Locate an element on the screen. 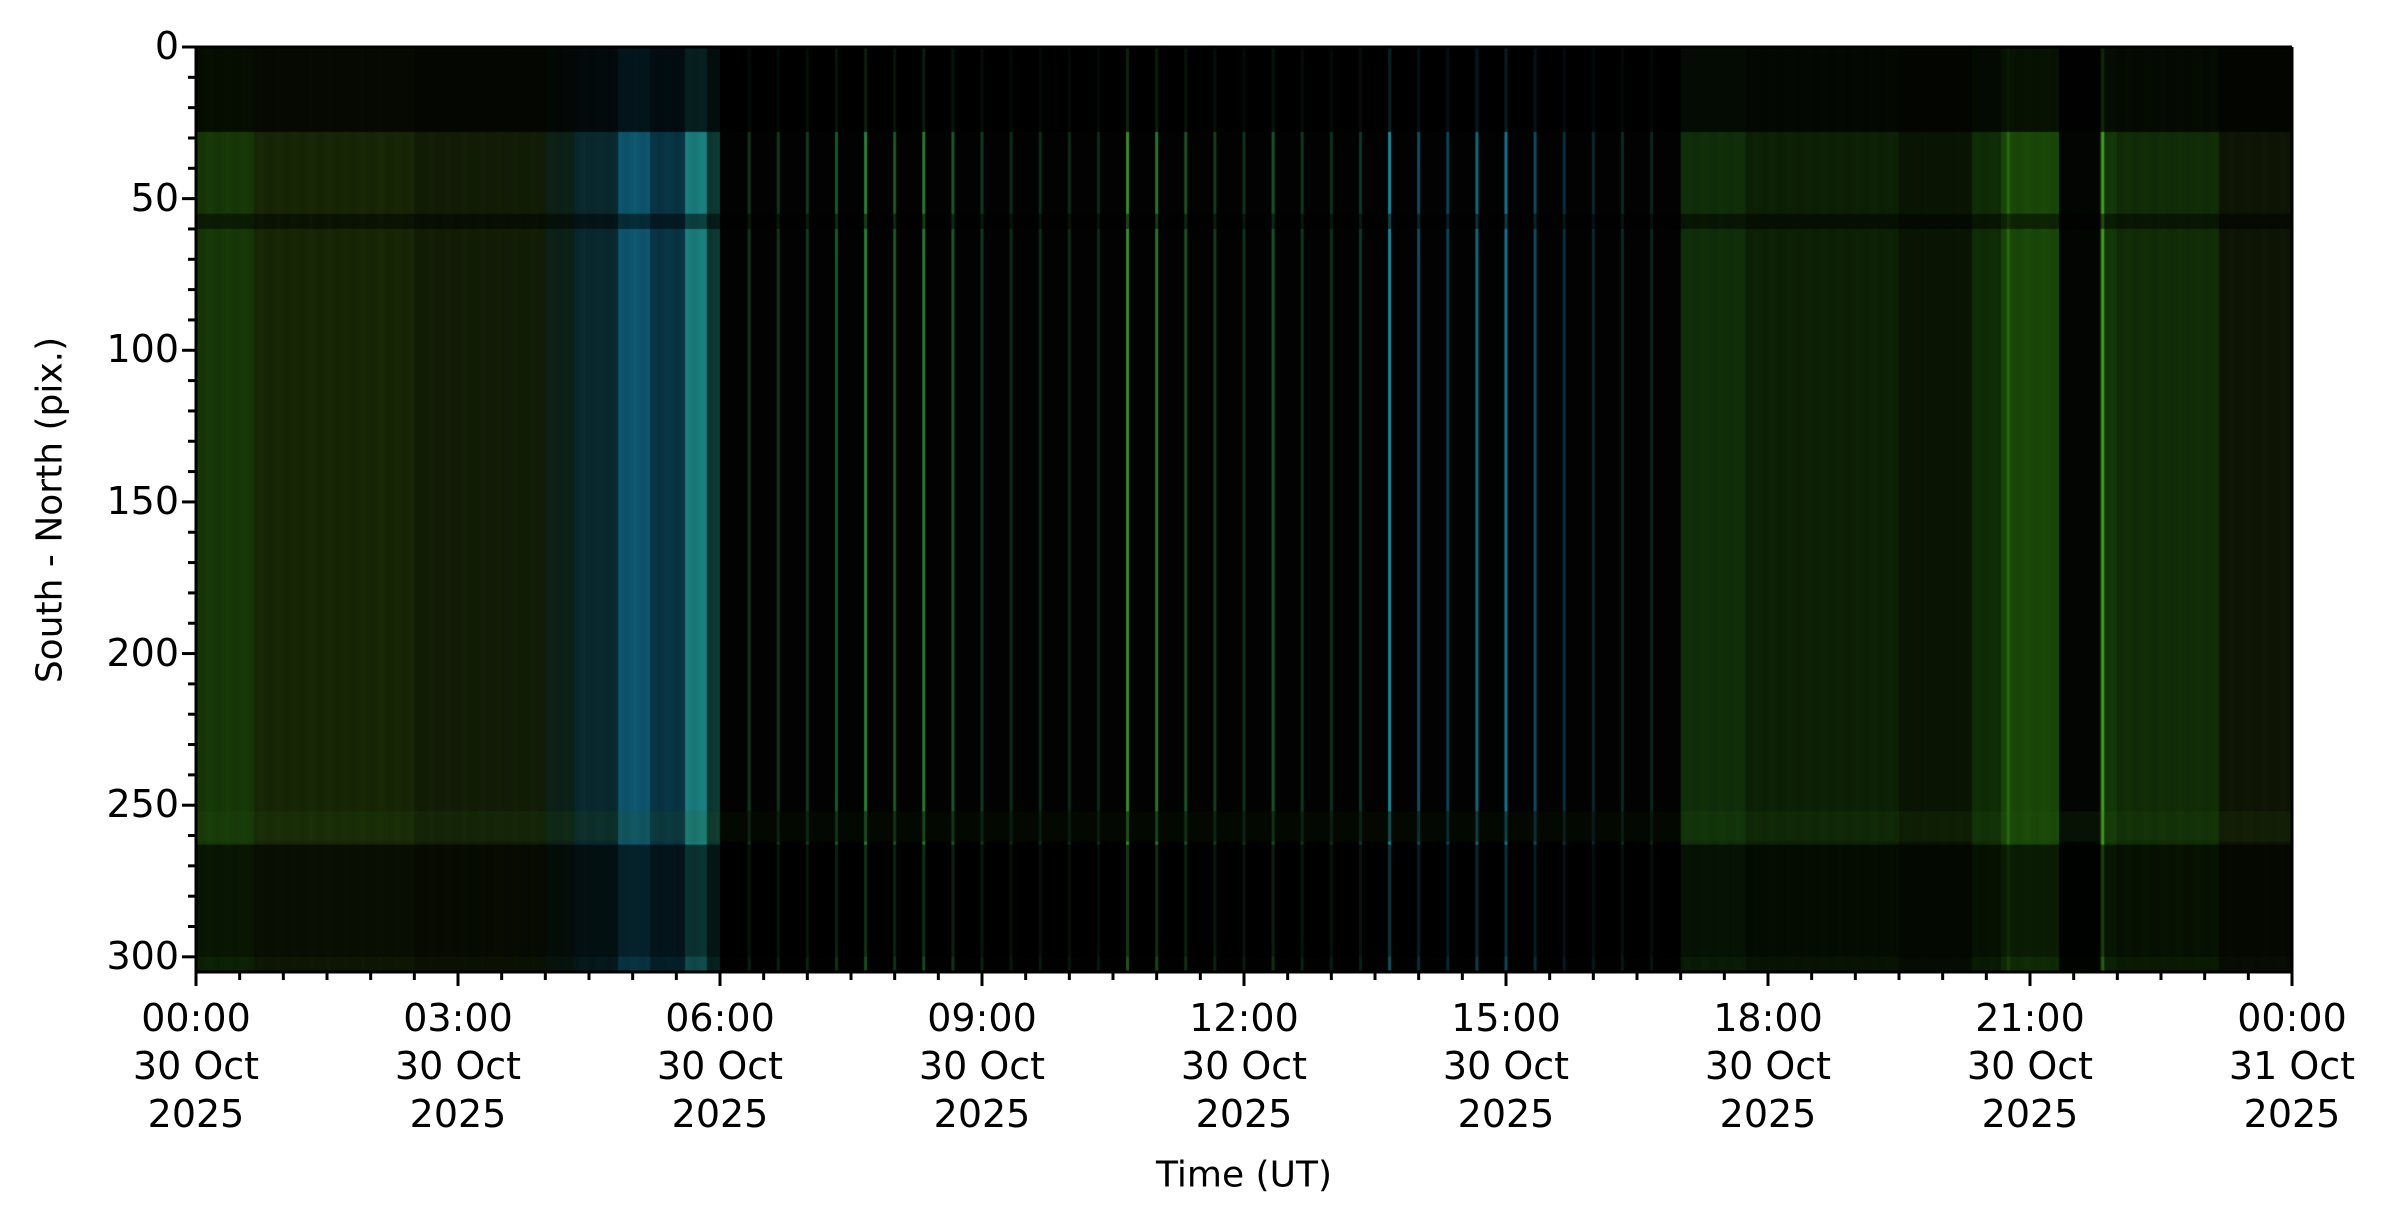 The image size is (2389, 1227). x-tick-label: 00:00 30 Oct 2025 is located at coordinates (196, 1067).